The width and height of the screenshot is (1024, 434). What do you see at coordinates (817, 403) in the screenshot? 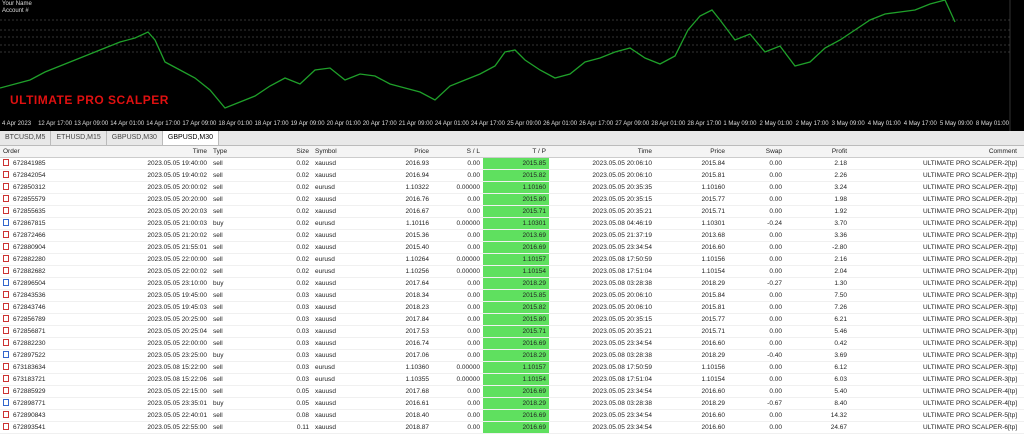
I see `cell: 8.40` at bounding box center [817, 403].